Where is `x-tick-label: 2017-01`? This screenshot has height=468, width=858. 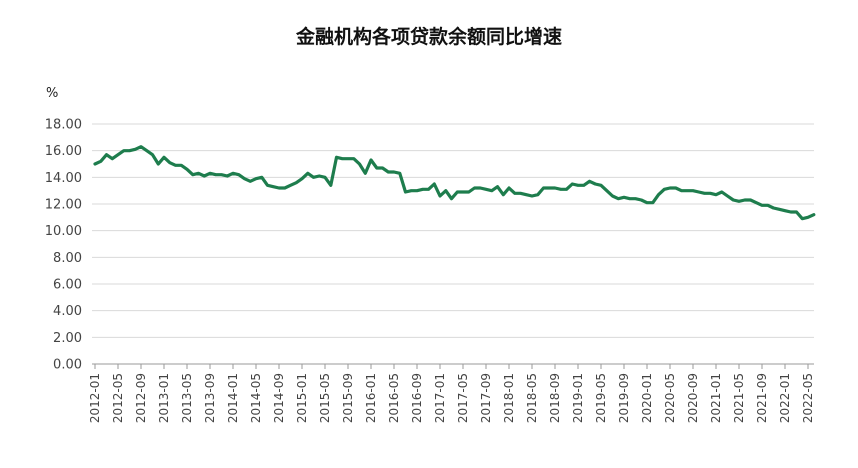 x-tick-label: 2017-01 is located at coordinates (440, 398).